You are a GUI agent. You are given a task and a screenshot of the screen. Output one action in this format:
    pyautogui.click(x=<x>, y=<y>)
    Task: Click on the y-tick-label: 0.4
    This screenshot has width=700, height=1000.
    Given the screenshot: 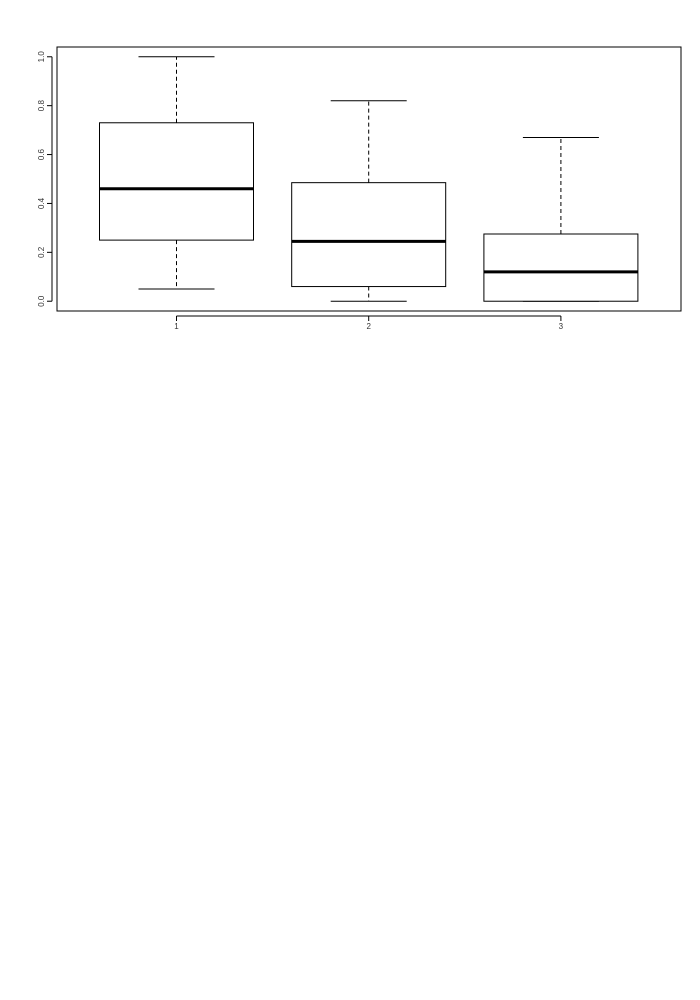 What is the action you would take?
    pyautogui.click(x=41, y=203)
    